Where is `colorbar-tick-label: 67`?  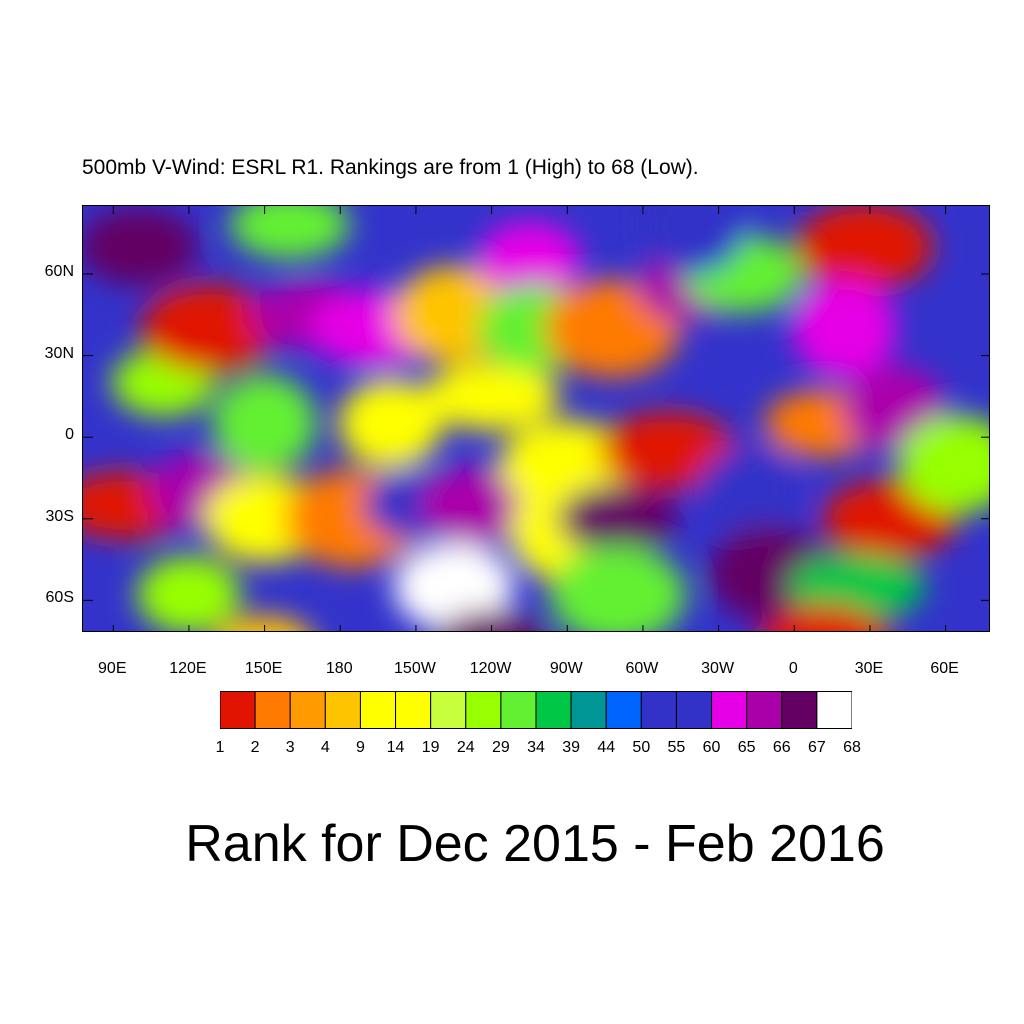
colorbar-tick-label: 67 is located at coordinates (816, 747).